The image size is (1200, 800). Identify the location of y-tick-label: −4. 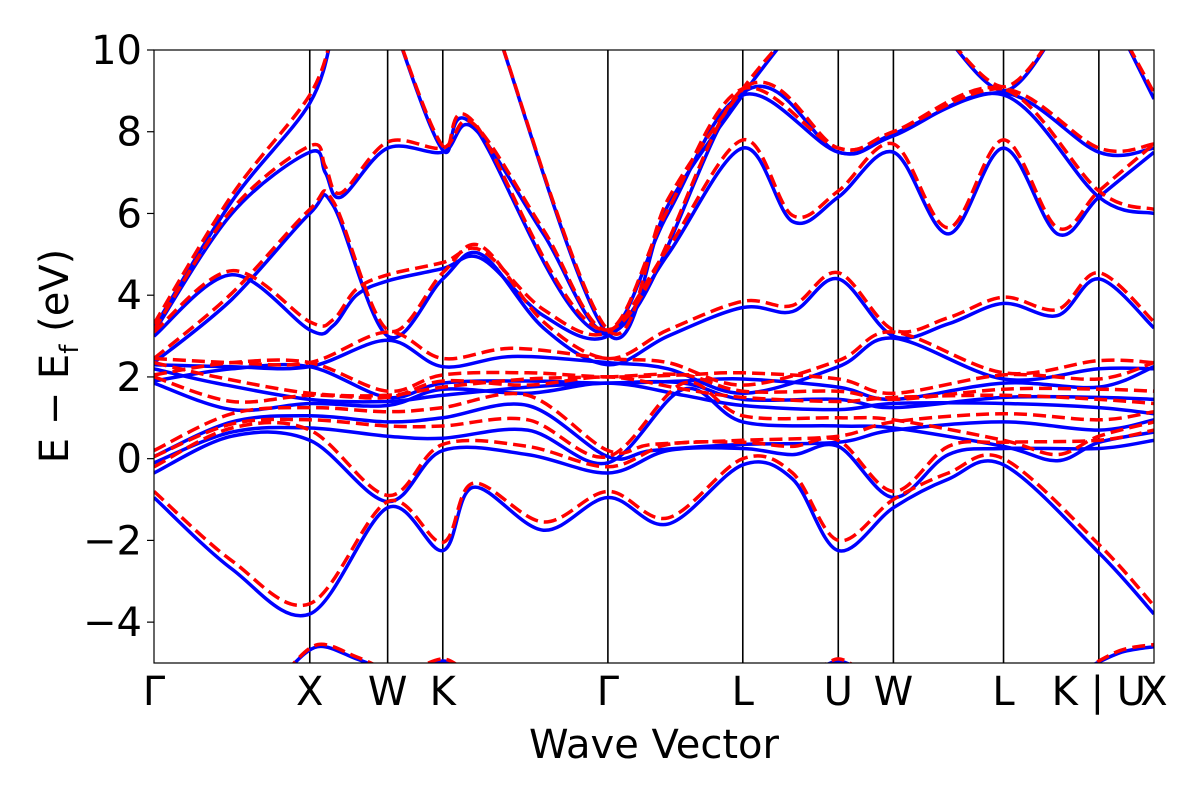
(112, 623).